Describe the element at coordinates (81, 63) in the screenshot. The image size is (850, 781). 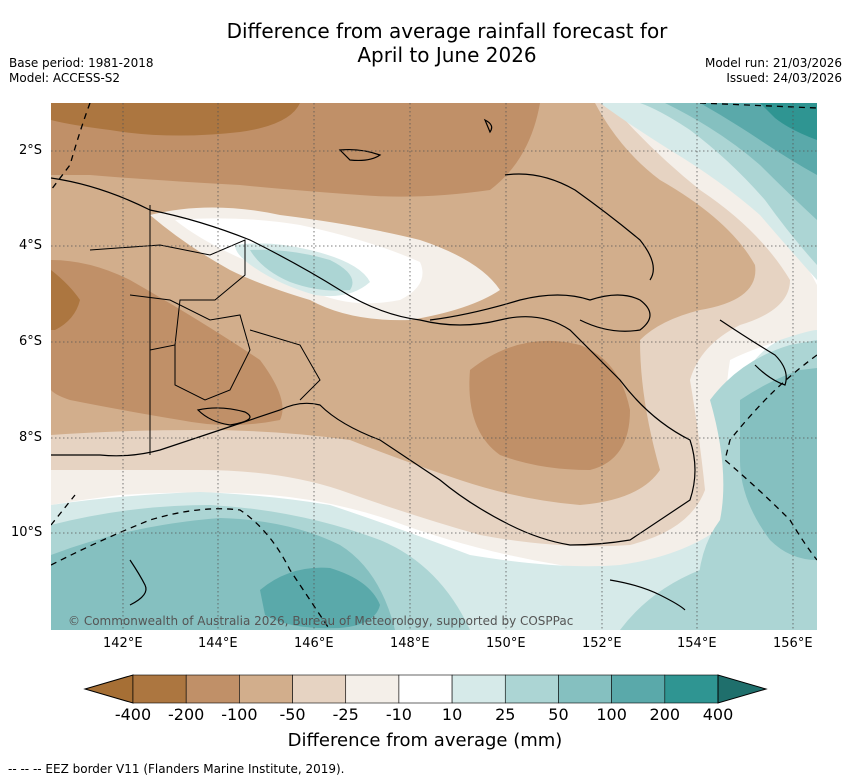
I see `base-period: Base period: 1981-2018` at that location.